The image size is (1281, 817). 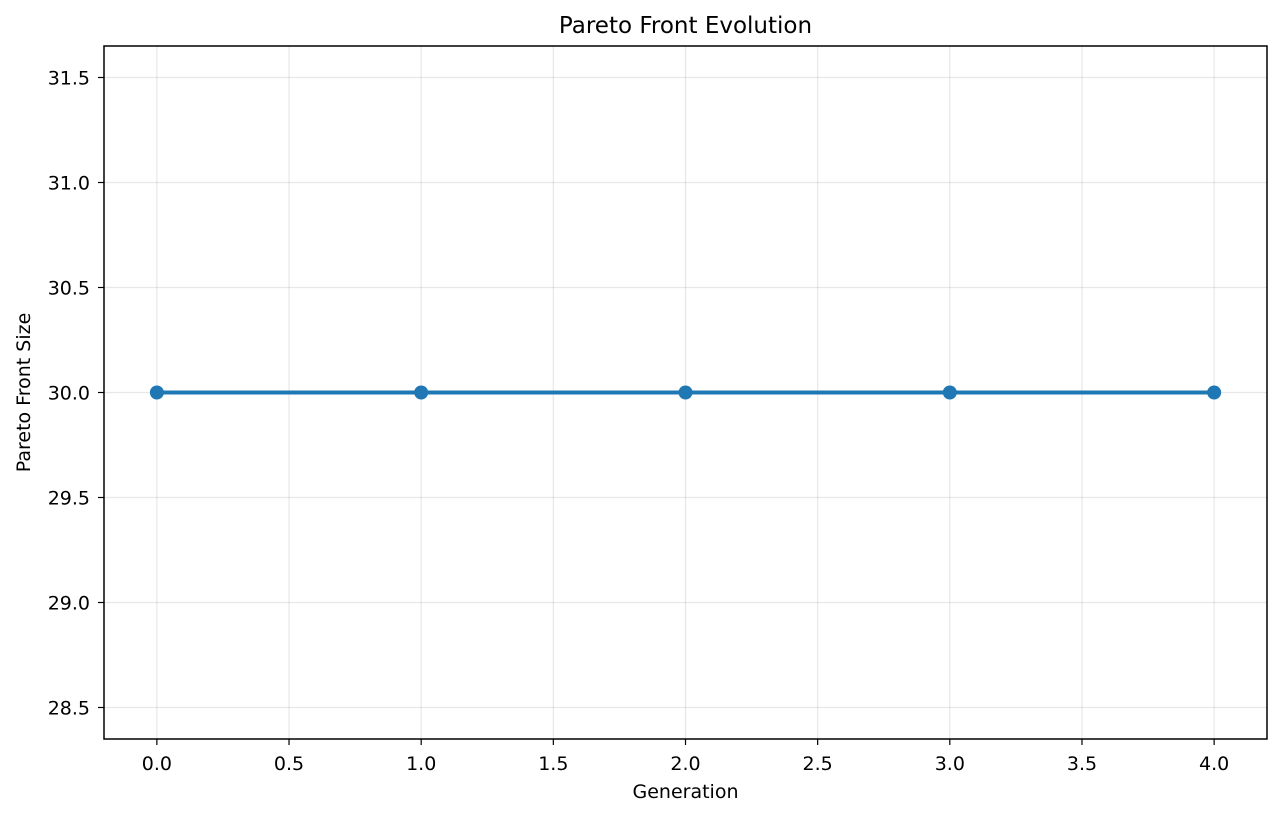 I want to click on x-tick-label: 3.0, so click(x=950, y=764).